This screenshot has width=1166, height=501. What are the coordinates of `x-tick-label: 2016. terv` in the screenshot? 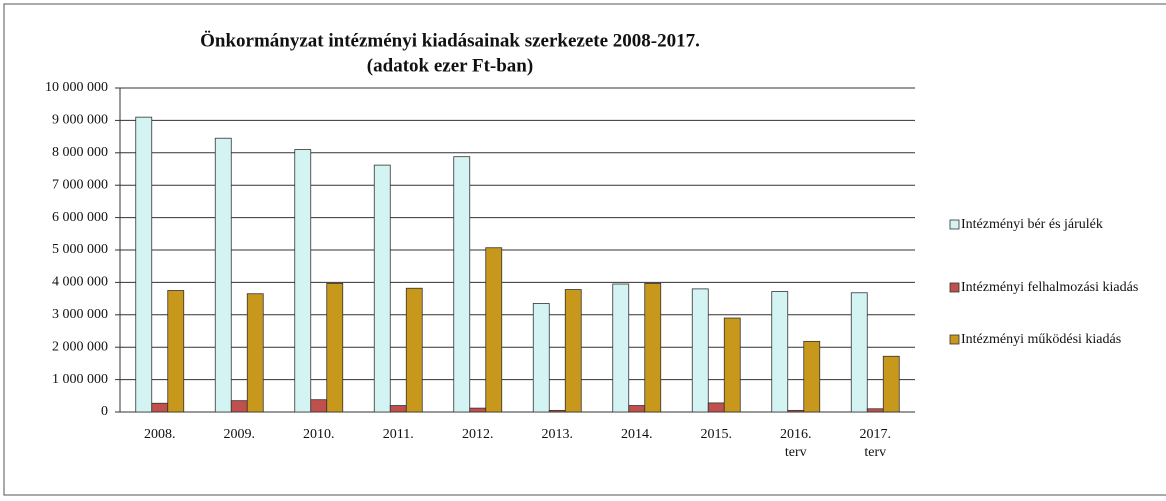 It's located at (796, 443).